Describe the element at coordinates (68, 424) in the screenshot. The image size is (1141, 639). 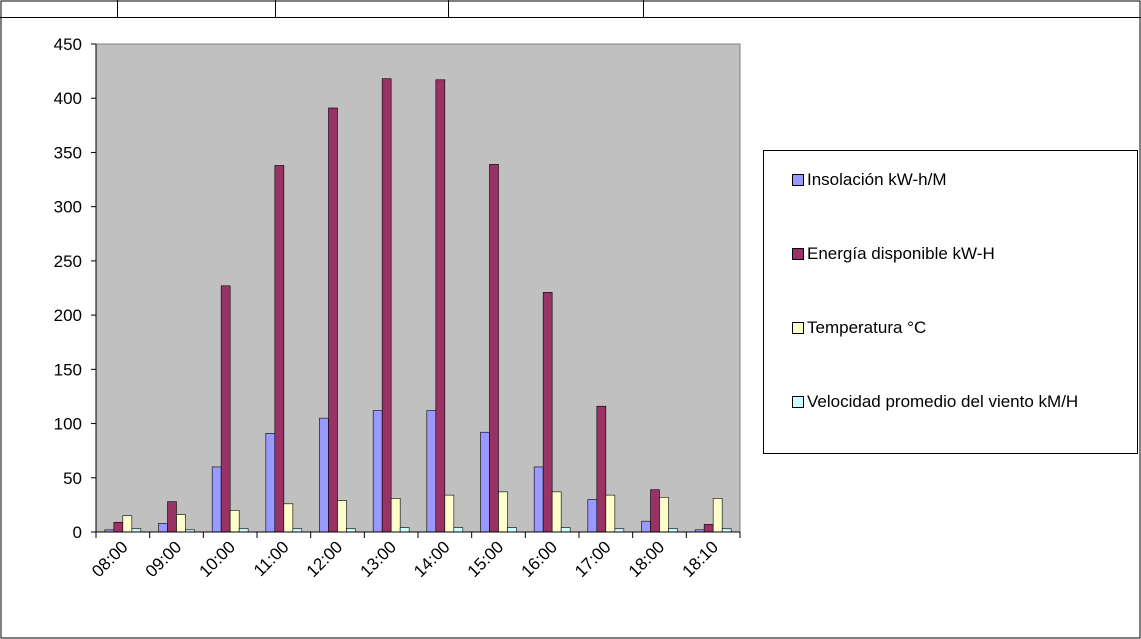
I see `y-tick-label: 100` at that location.